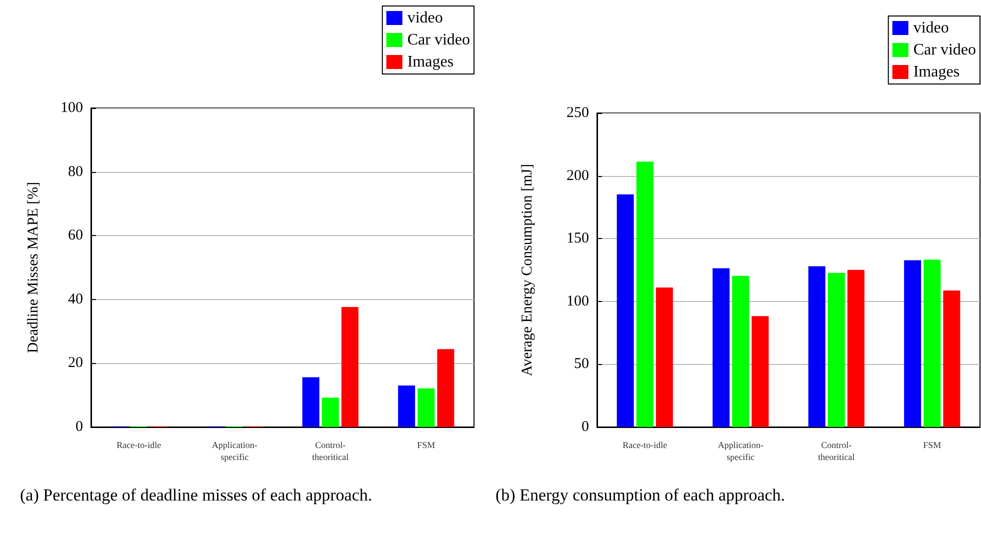 The height and width of the screenshot is (534, 981). I want to click on y-tick-label: 60, so click(75, 236).